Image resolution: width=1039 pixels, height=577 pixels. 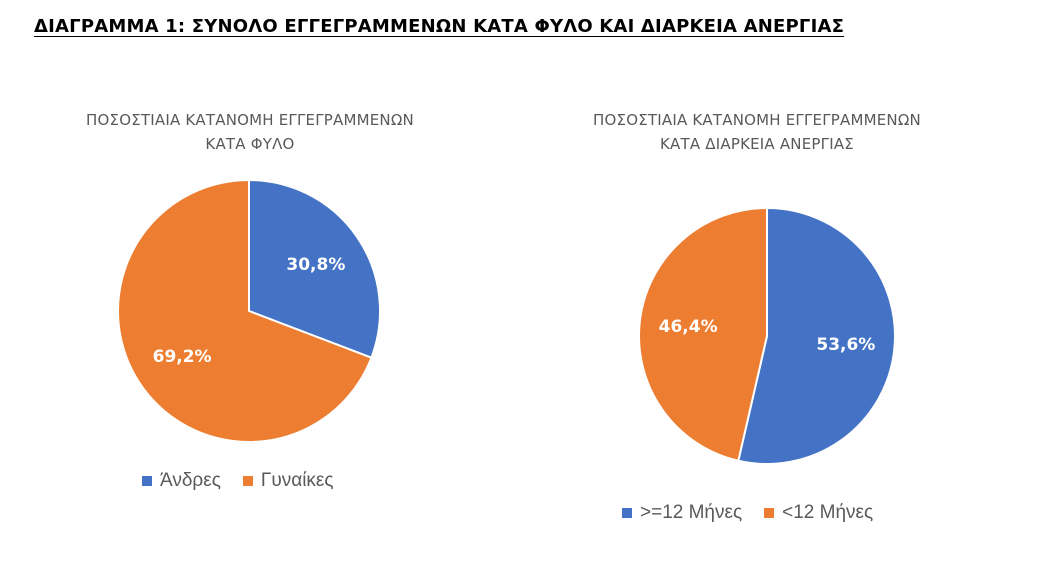 What do you see at coordinates (688, 327) in the screenshot?
I see `pie-2-data-label-1: 46,4%` at bounding box center [688, 327].